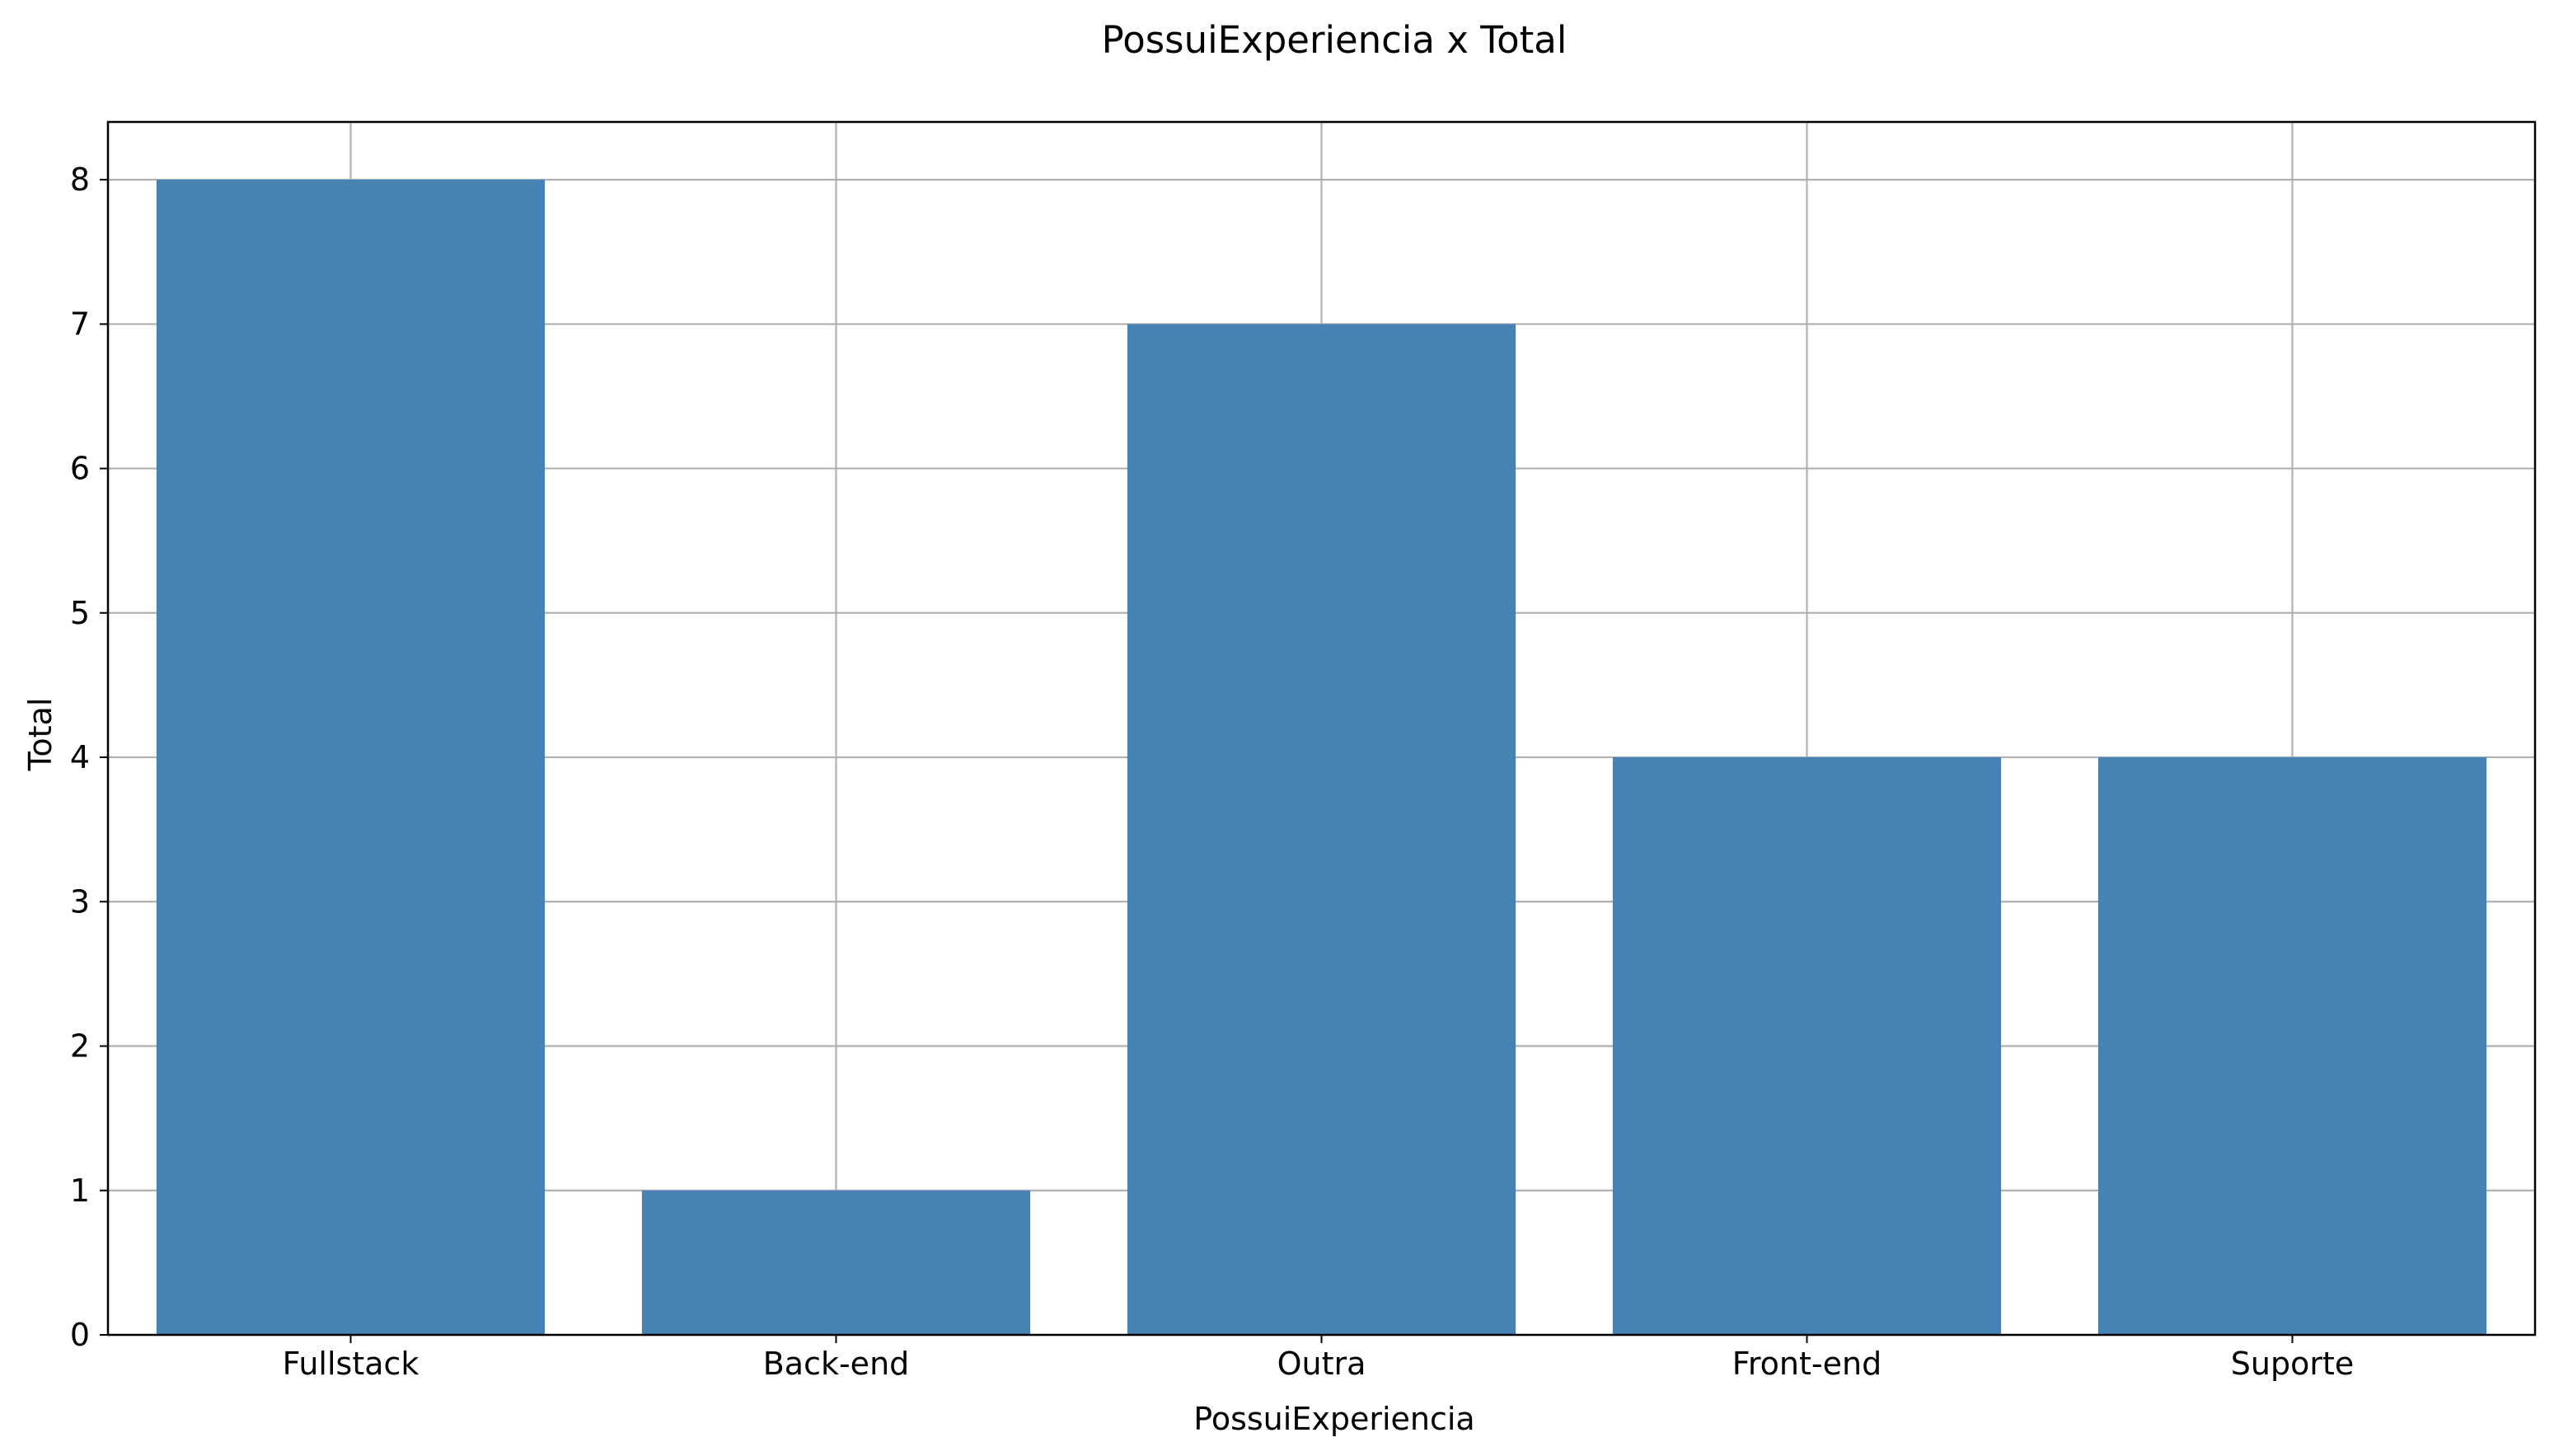 The width and height of the screenshot is (2554, 1456). What do you see at coordinates (2292, 1046) in the screenshot?
I see `bar-suporte` at bounding box center [2292, 1046].